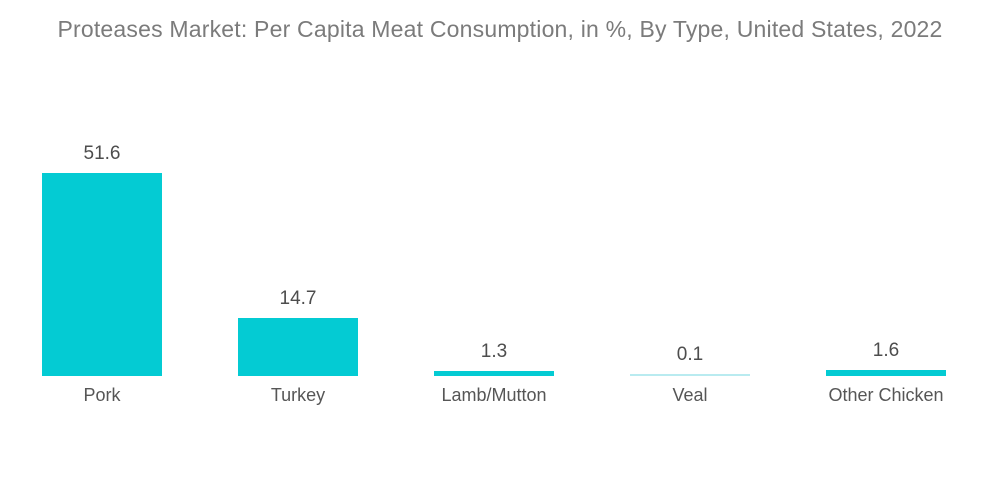  What do you see at coordinates (102, 395) in the screenshot?
I see `bar-category-label: Pork` at bounding box center [102, 395].